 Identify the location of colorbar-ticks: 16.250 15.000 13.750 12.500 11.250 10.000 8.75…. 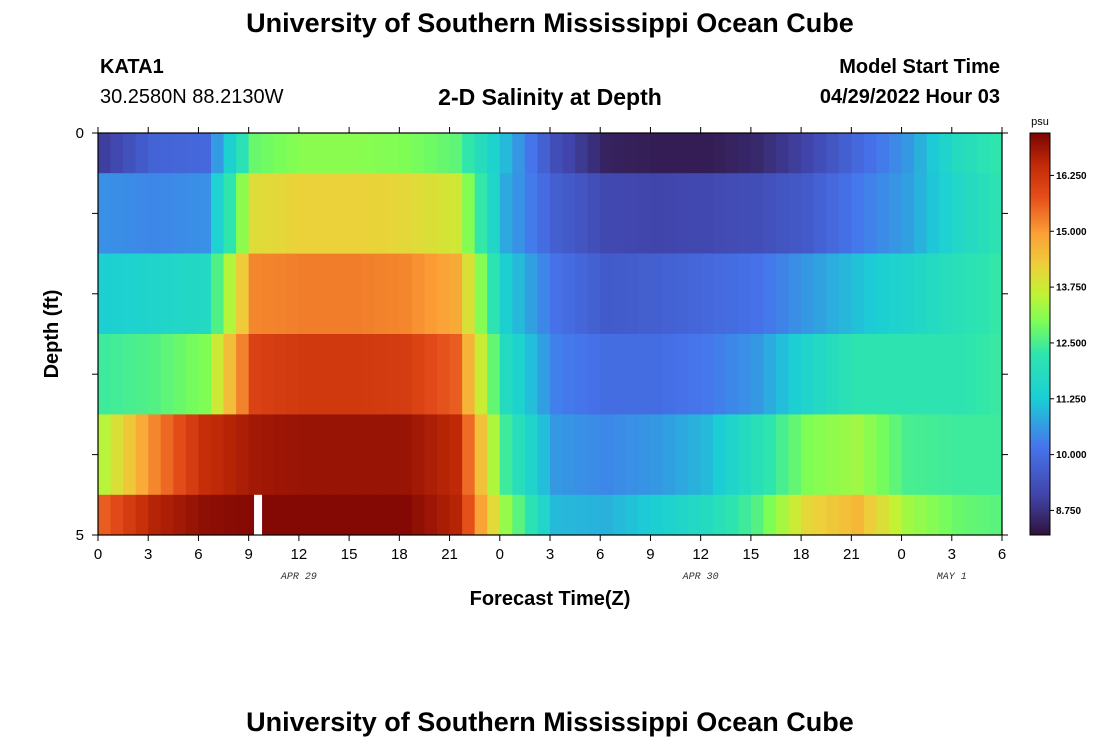
(1068, 344).